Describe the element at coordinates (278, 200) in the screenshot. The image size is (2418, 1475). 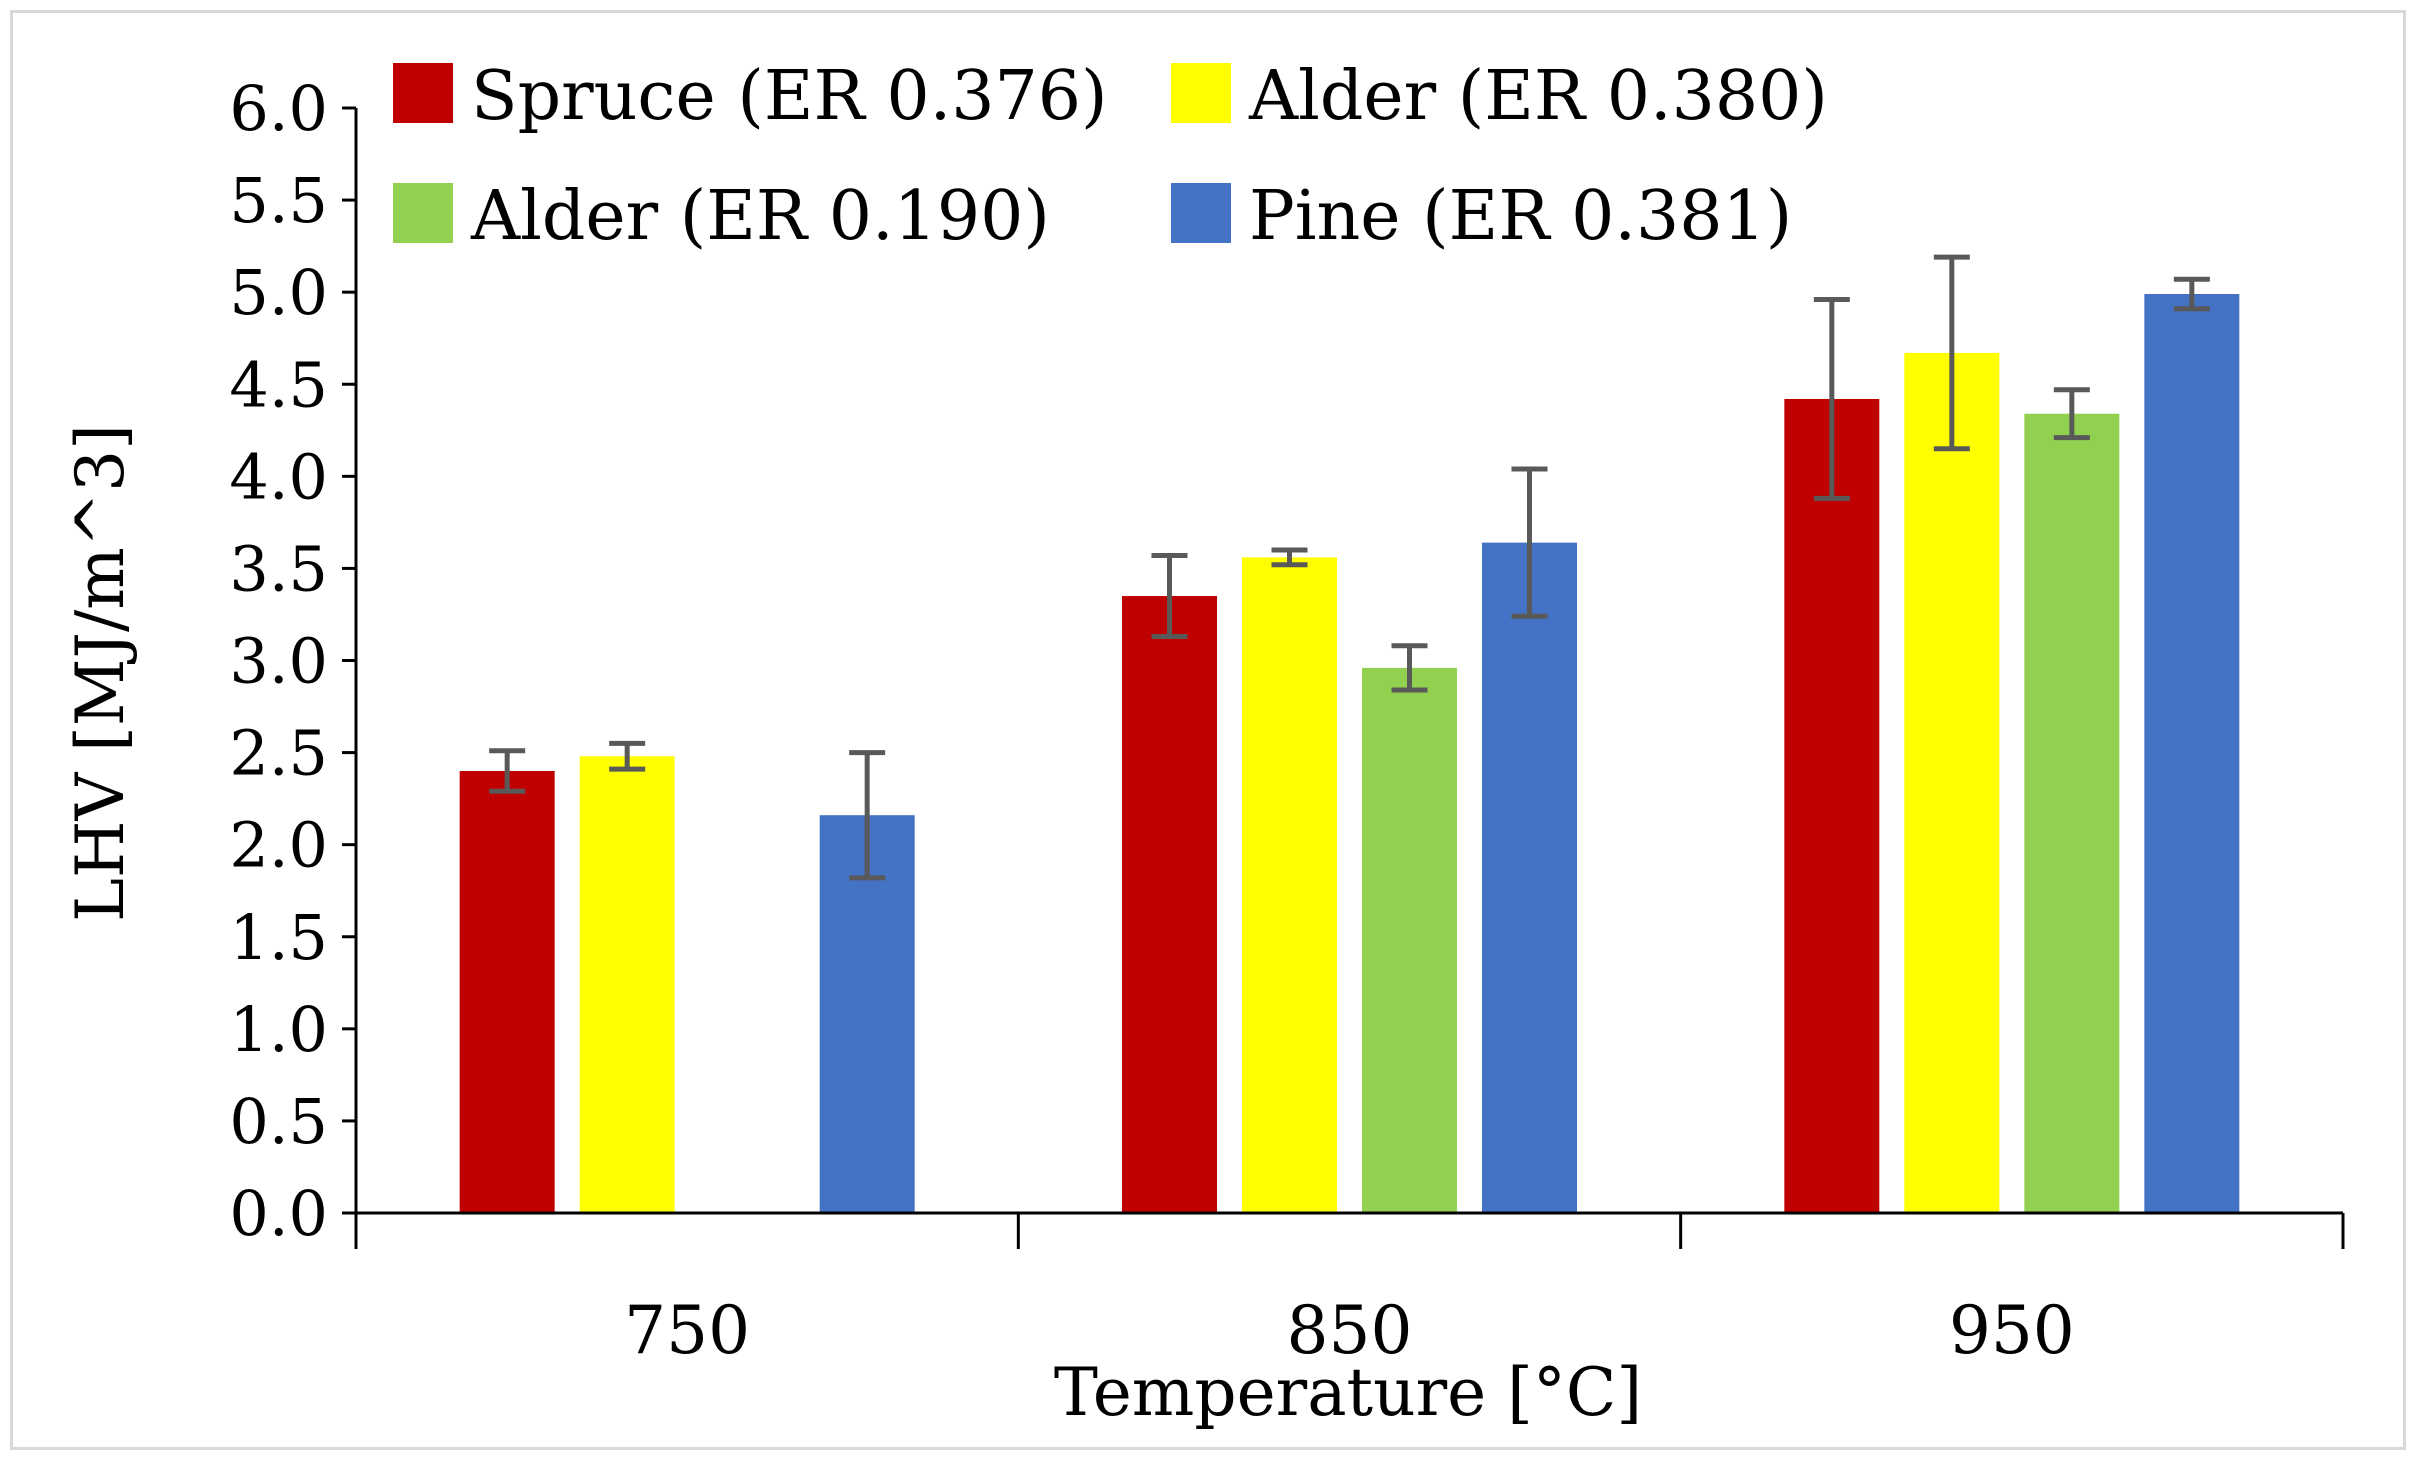
I see `y-tick-label: 5.5` at that location.